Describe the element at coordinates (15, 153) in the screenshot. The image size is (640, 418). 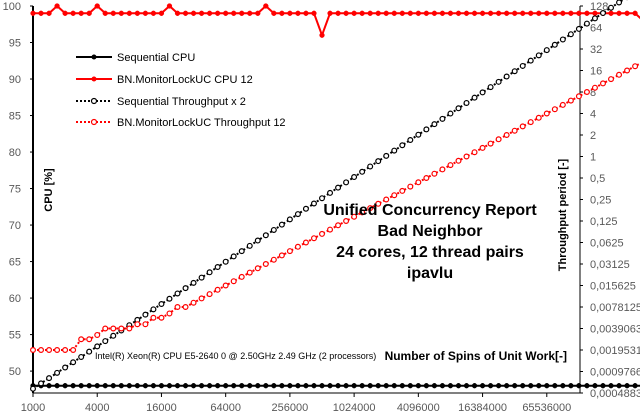
I see `y-left-tick-label: 80` at that location.